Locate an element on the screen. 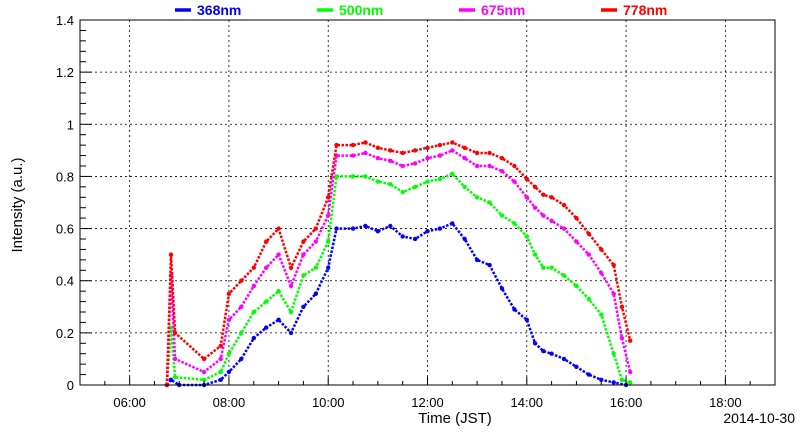  y-axis-title: Intensity (a.u.) is located at coordinates (17, 204).